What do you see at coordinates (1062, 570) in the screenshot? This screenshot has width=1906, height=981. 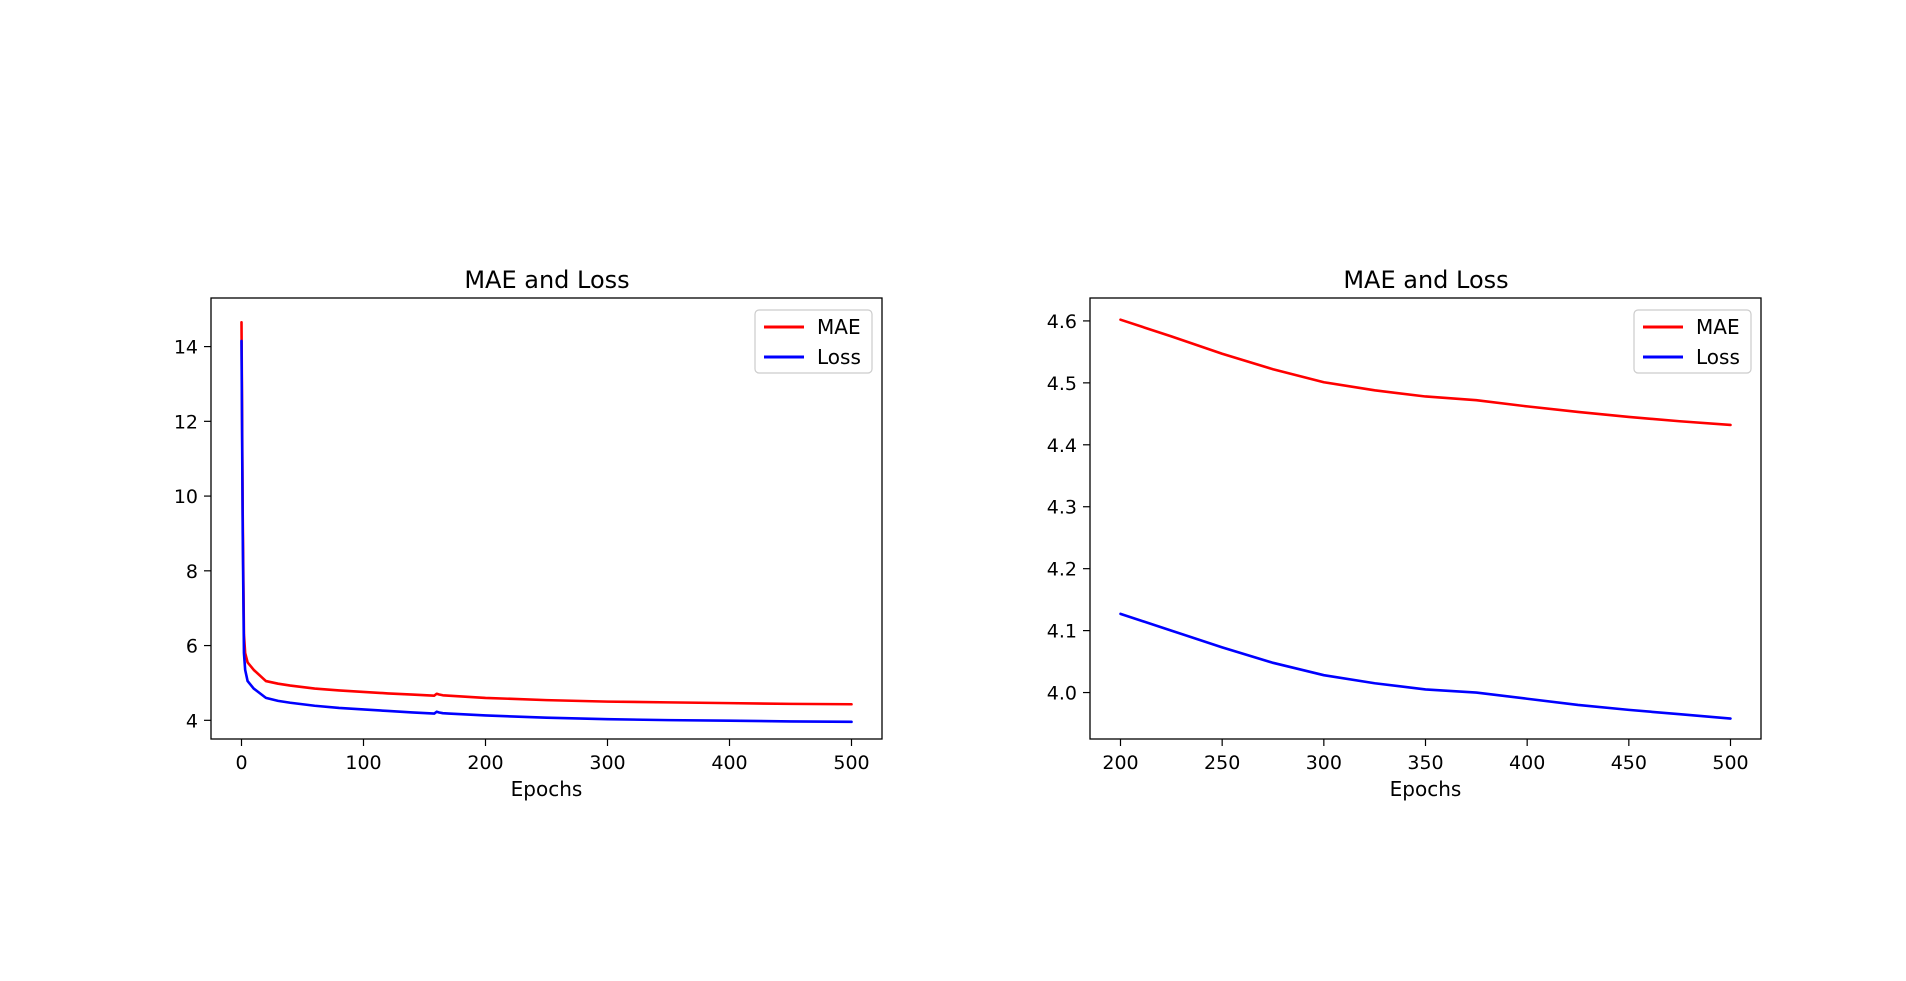 I see `y-tick-label: 4.2` at bounding box center [1062, 570].